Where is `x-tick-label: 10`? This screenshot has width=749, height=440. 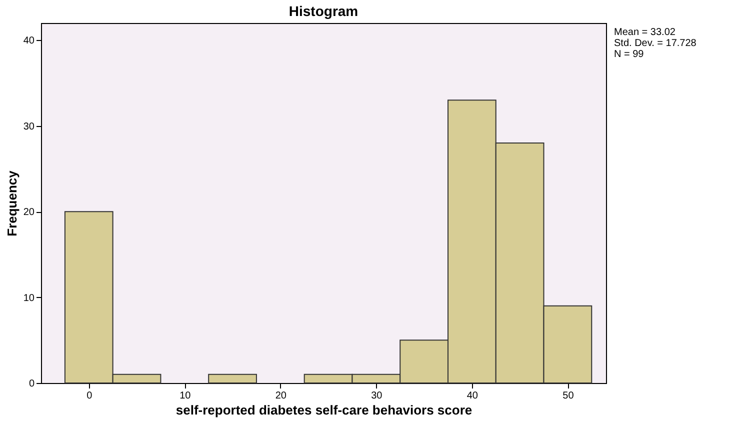 x-tick-label: 10 is located at coordinates (186, 396).